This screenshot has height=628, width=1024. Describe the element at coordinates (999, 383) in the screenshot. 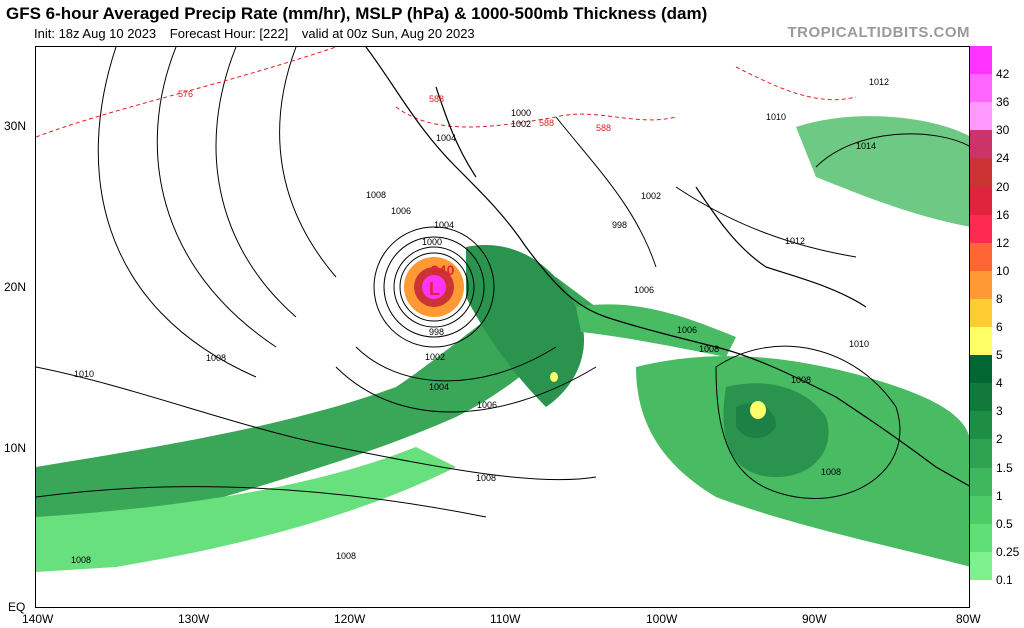

I see `colorbar-tick-label: 4` at that location.